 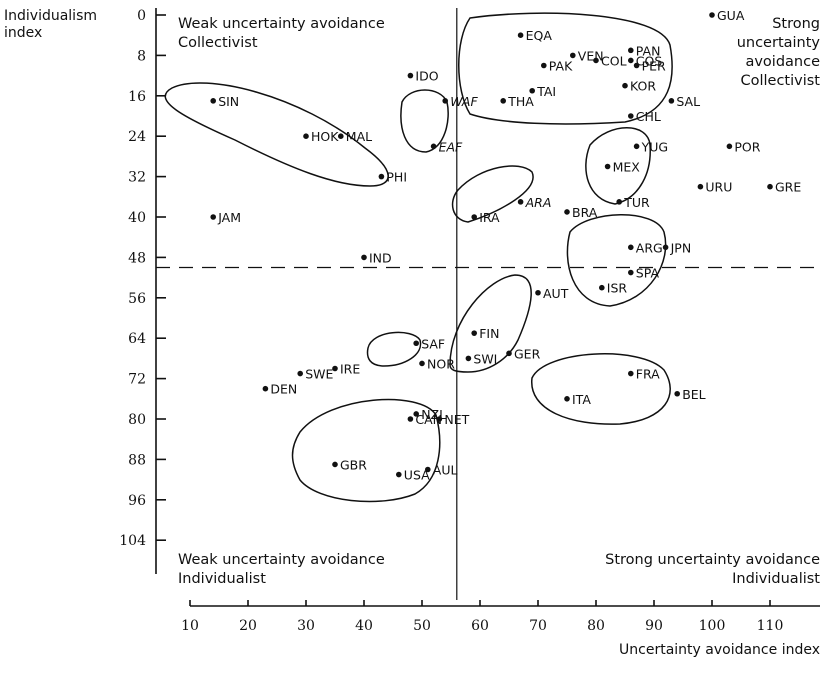 What do you see at coordinates (325, 136) in the screenshot?
I see `point-label-hok: HOK` at bounding box center [325, 136].